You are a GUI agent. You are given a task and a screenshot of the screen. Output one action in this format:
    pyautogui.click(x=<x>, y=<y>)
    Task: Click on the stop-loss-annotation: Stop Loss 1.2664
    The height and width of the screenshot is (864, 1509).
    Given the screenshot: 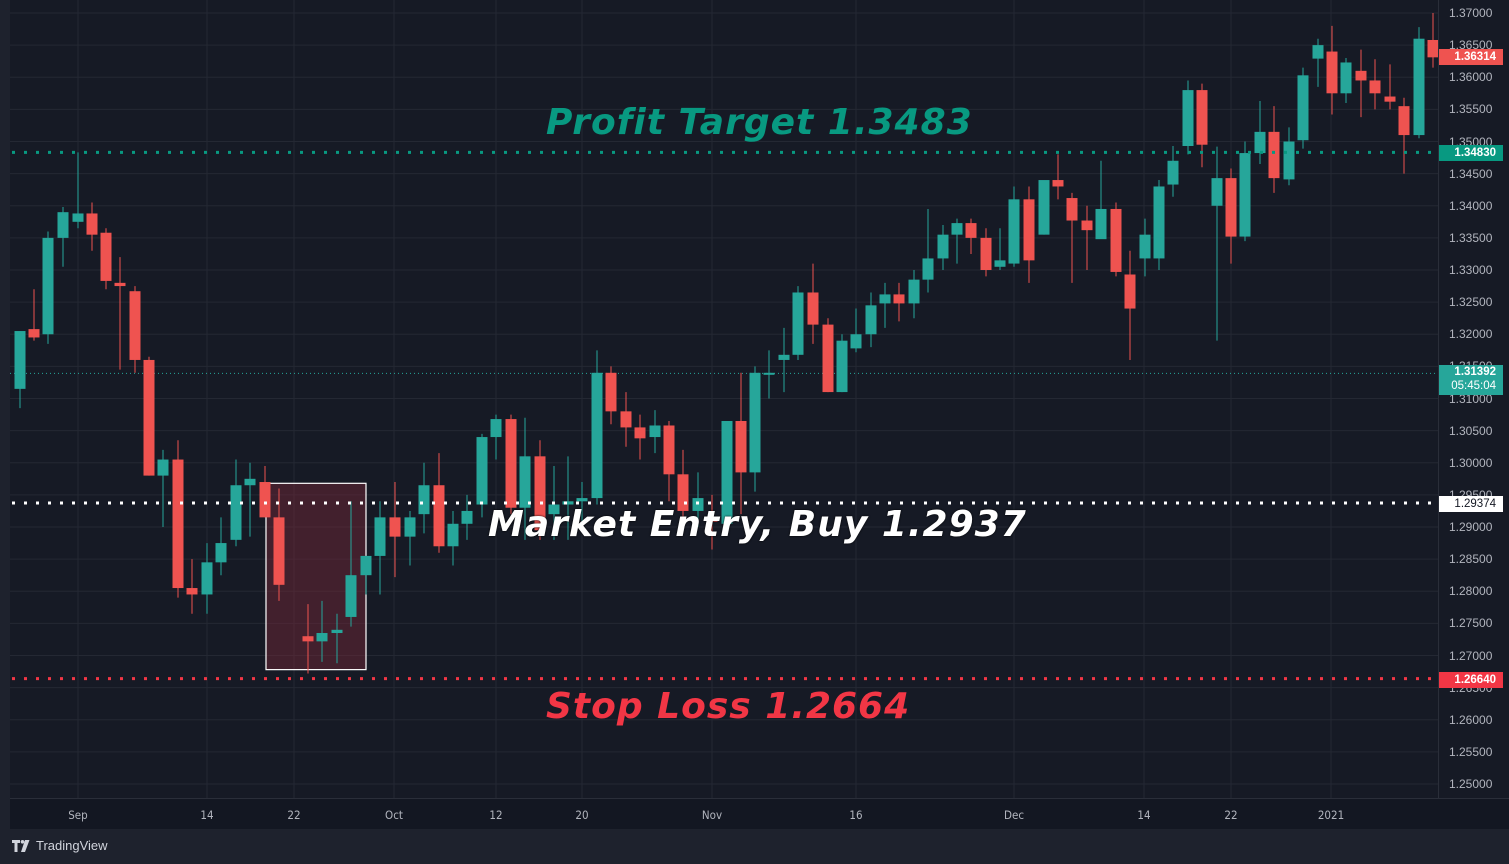 What is the action you would take?
    pyautogui.click(x=728, y=706)
    